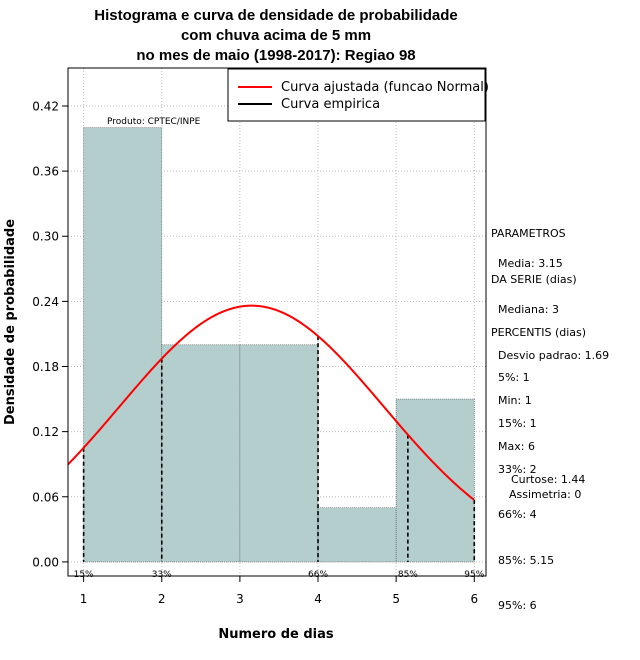 The image size is (640, 660). I want to click on legend-label-empirical: Curva empirica, so click(330, 104).